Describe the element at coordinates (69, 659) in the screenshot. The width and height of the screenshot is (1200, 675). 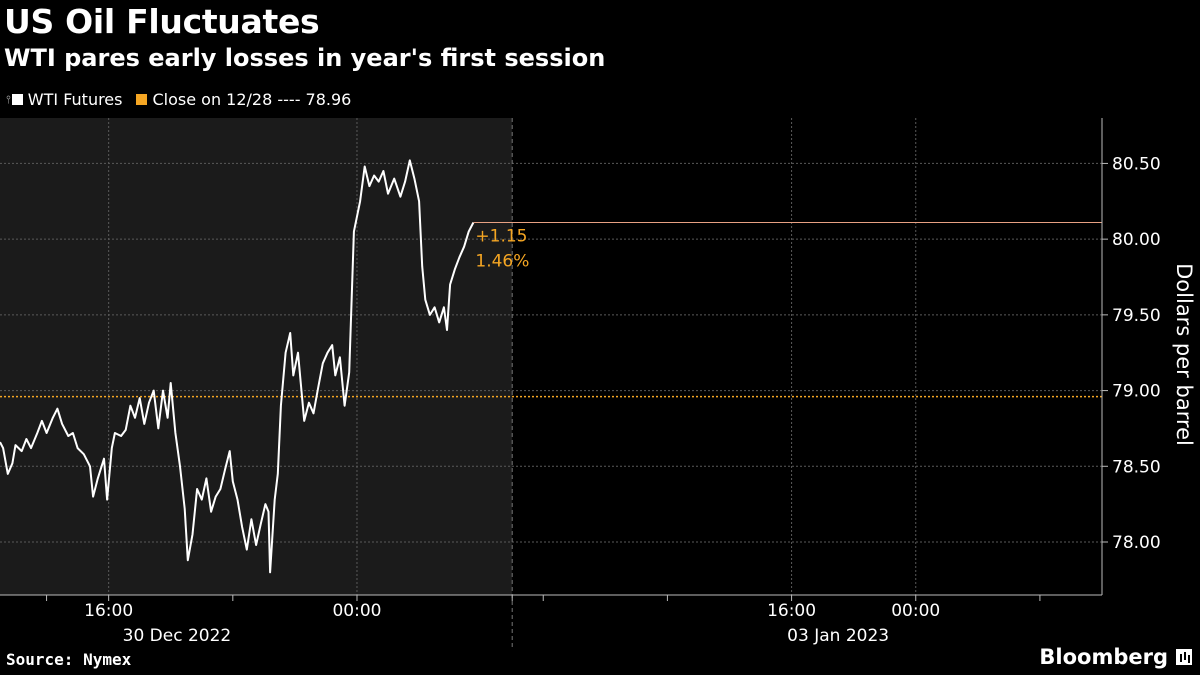
I see `source-note: Source: Nymex` at that location.